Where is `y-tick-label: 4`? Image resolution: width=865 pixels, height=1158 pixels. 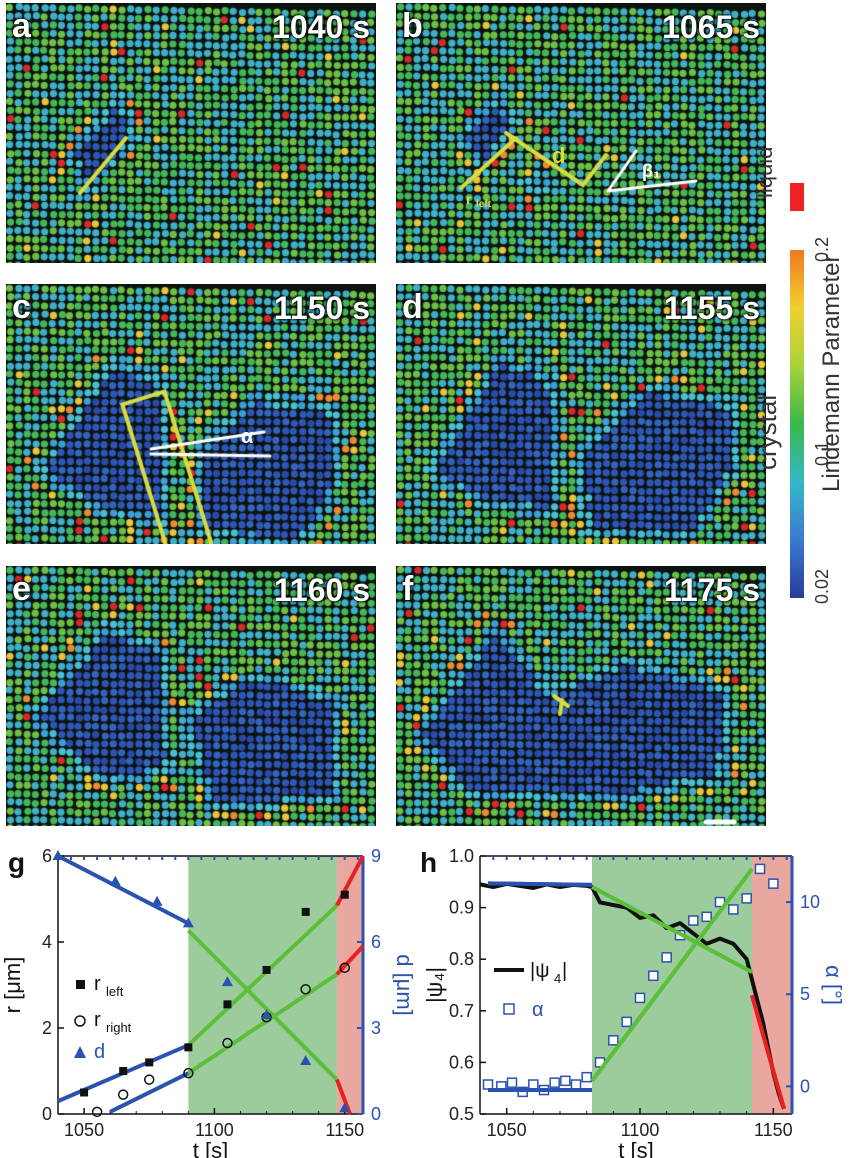 y-tick-label: 4 is located at coordinates (47, 942).